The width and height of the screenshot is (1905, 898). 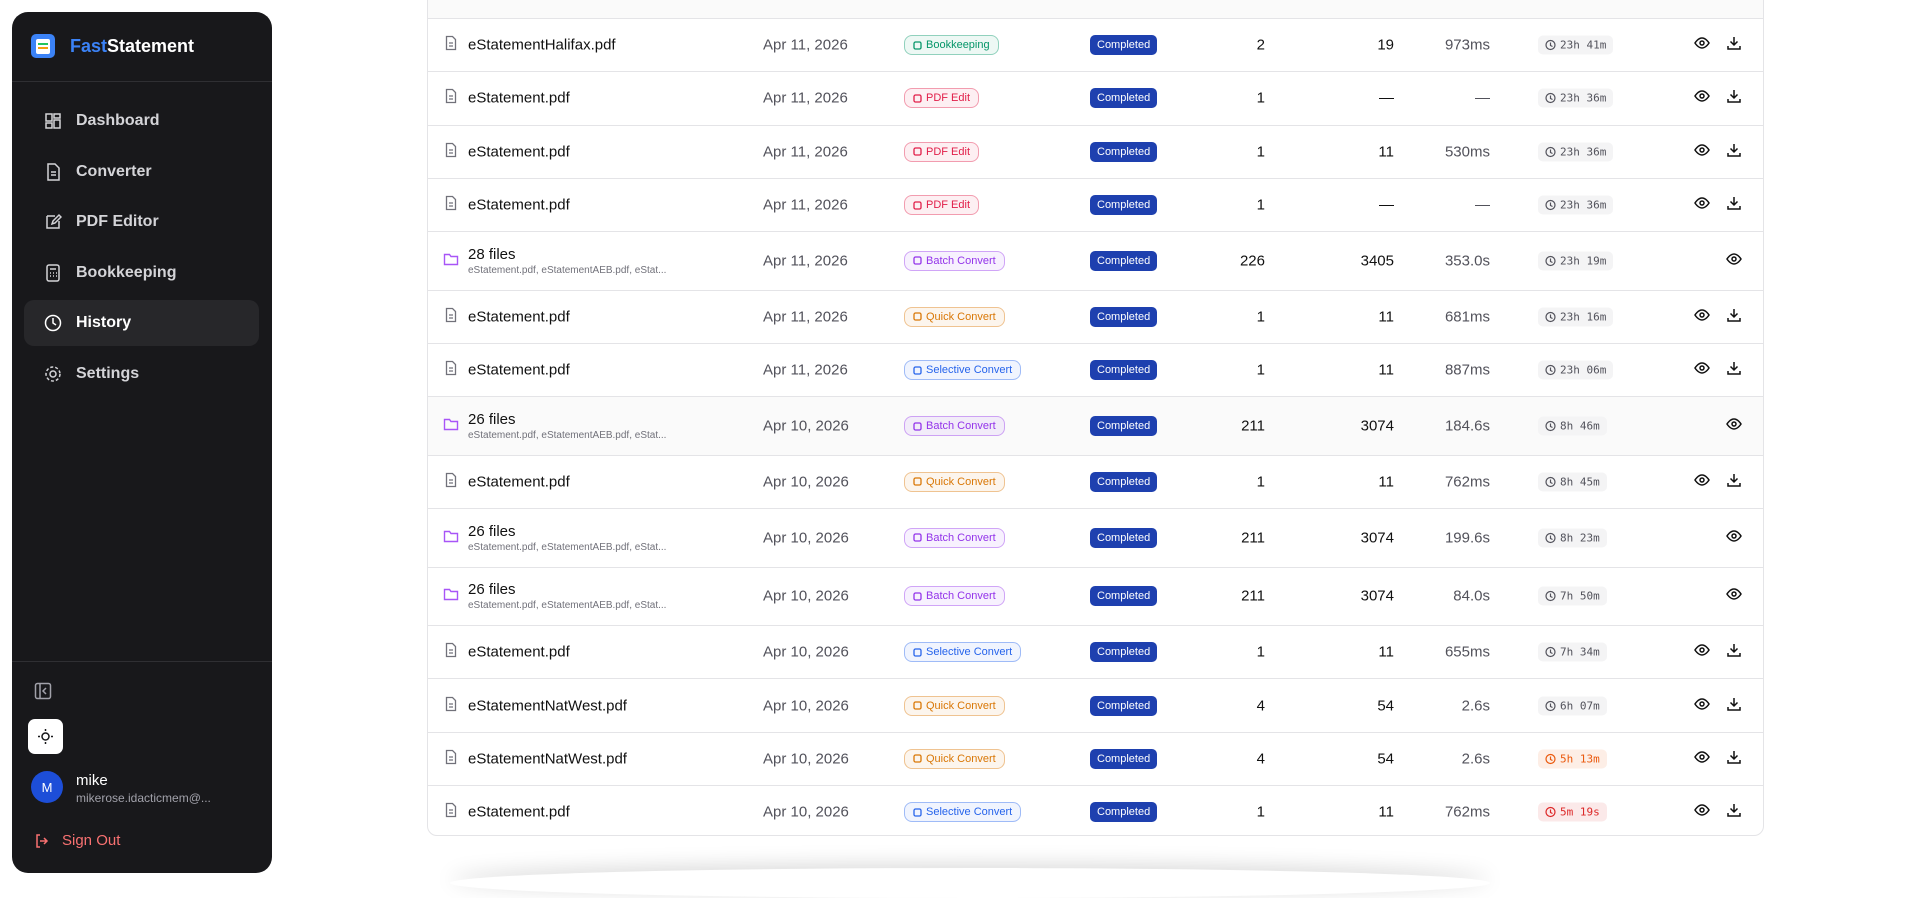 What do you see at coordinates (1260, 706) in the screenshot?
I see `pages: 4` at bounding box center [1260, 706].